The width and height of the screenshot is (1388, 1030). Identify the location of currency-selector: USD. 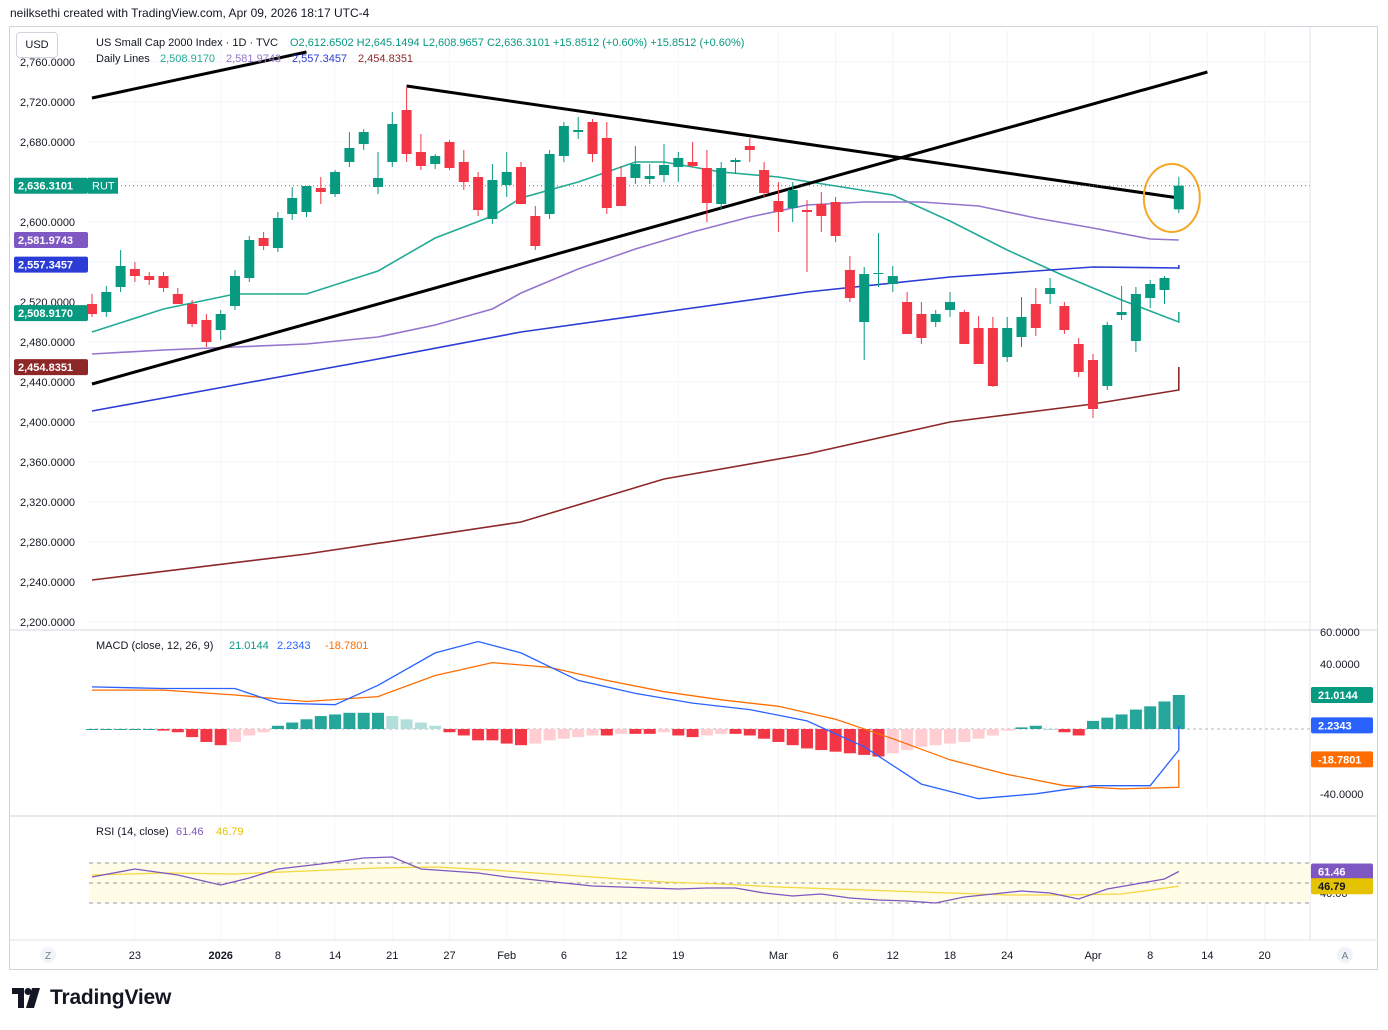
(37, 45).